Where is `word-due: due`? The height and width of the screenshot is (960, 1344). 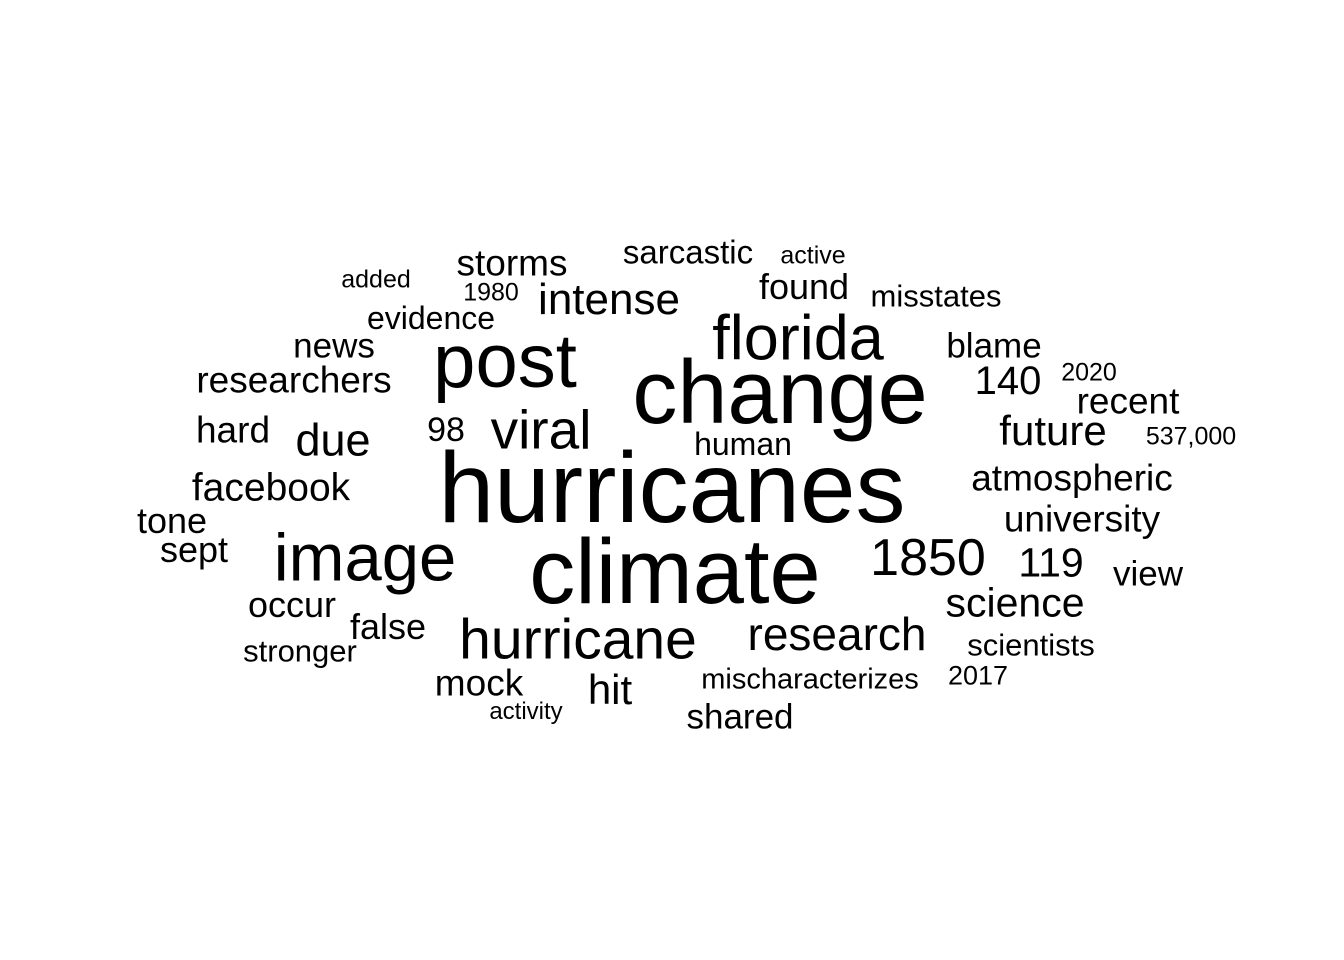 word-due: due is located at coordinates (333, 440).